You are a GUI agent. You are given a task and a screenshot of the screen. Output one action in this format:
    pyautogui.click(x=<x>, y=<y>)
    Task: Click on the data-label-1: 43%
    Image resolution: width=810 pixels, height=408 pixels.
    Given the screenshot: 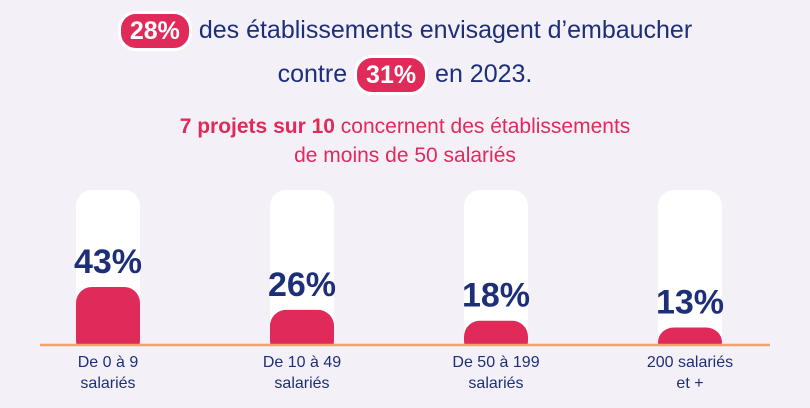 What is the action you would take?
    pyautogui.click(x=108, y=262)
    